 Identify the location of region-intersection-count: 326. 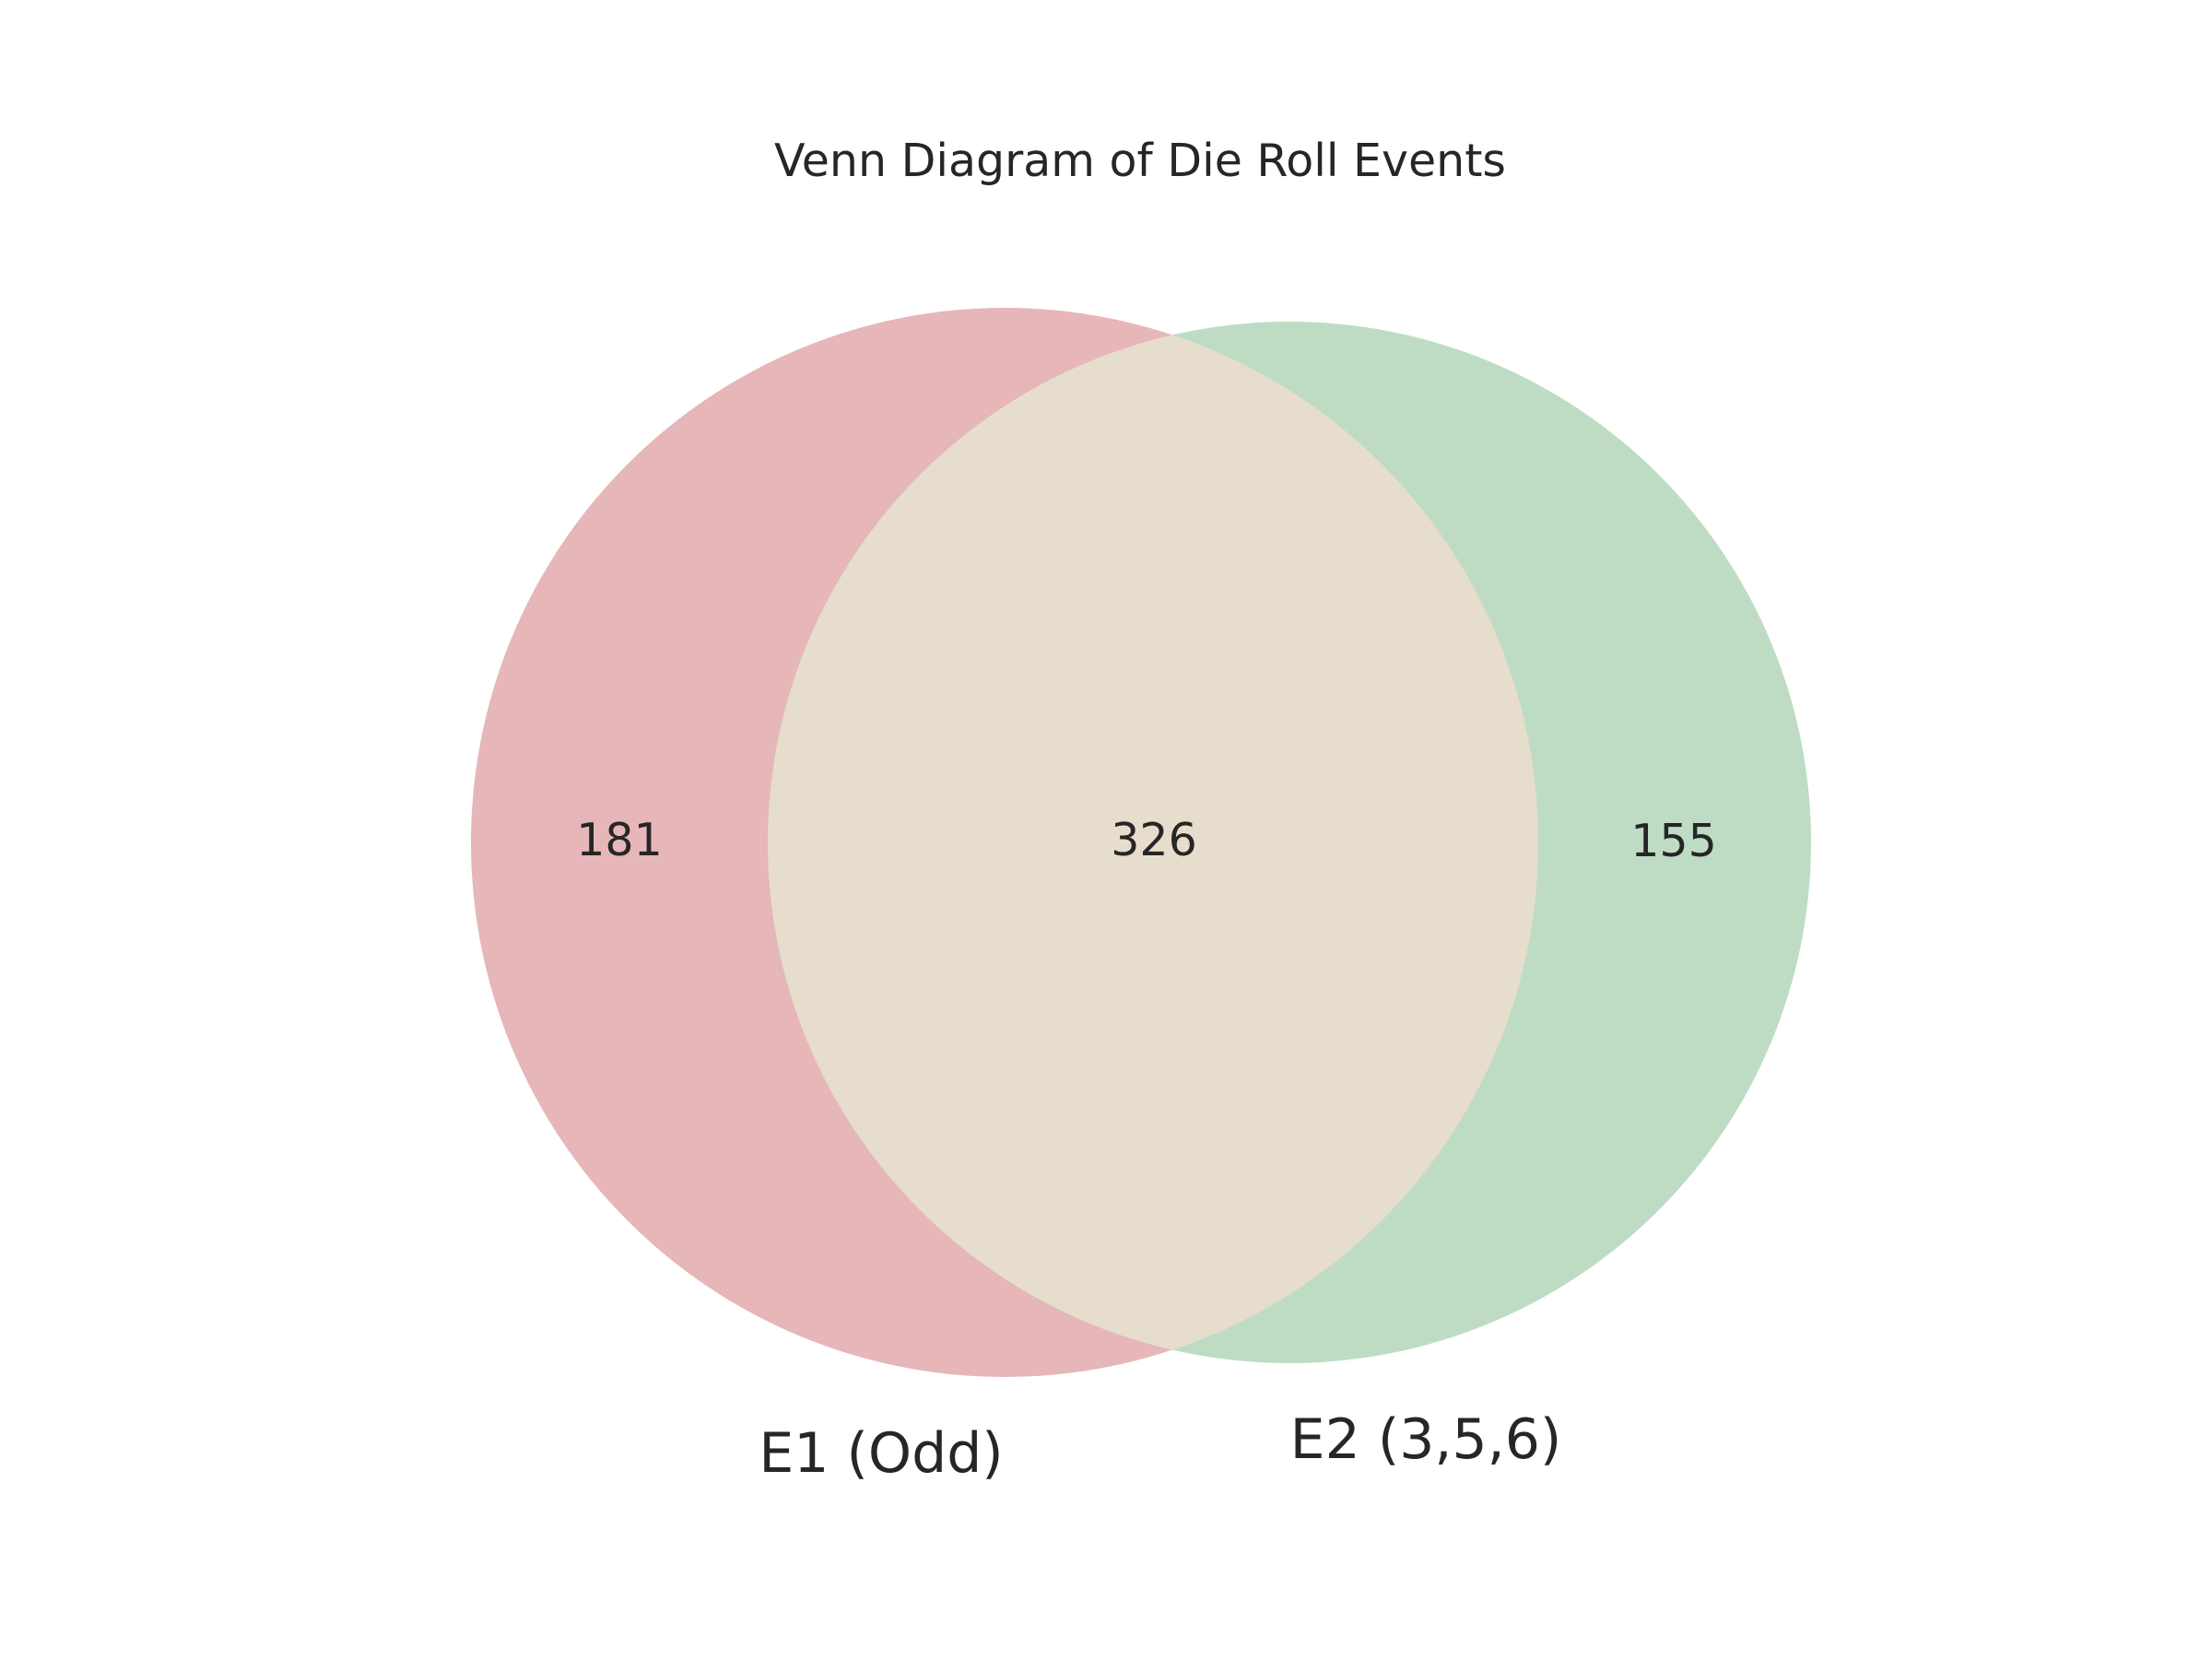
(1154, 840).